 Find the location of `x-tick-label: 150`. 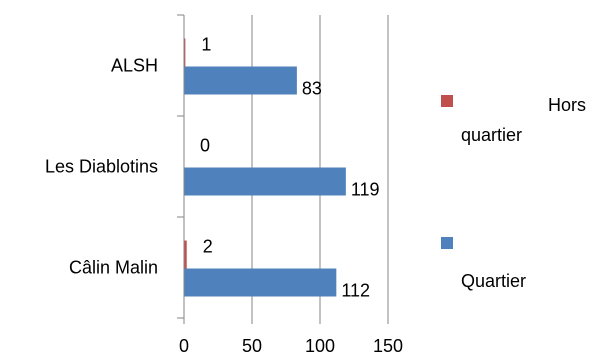

x-tick-label: 150 is located at coordinates (388, 346).